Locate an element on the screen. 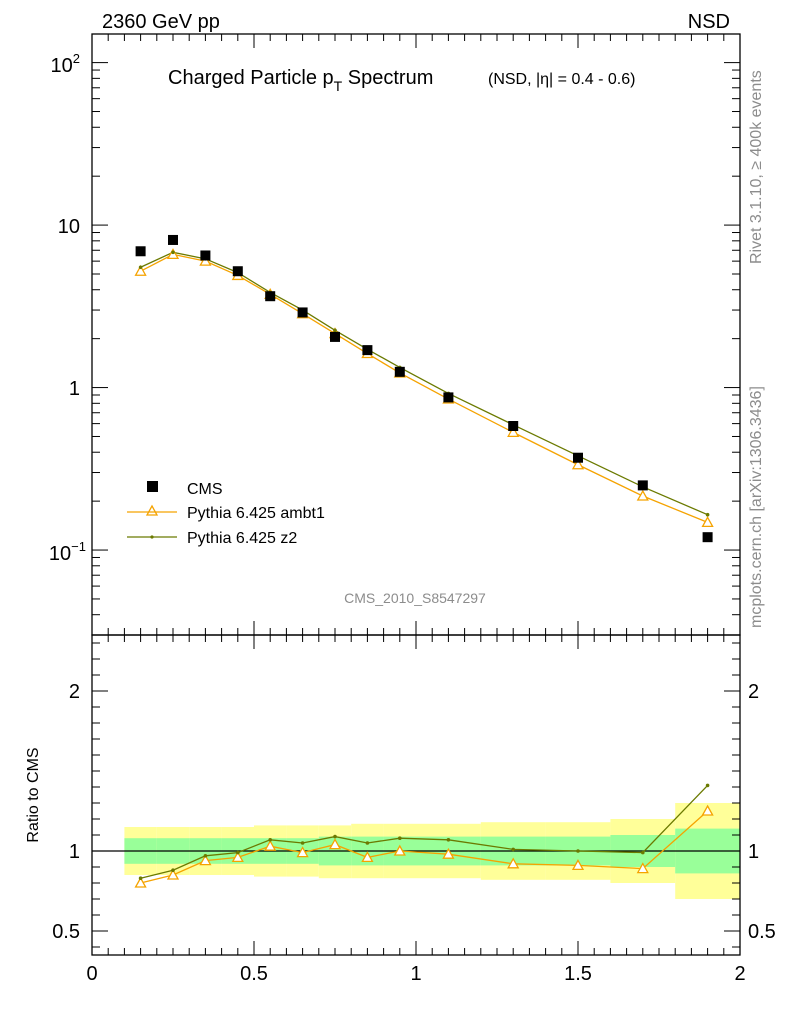 The height and width of the screenshot is (1024, 786). ratio-y-tick-label: 0.5 is located at coordinates (66, 932).